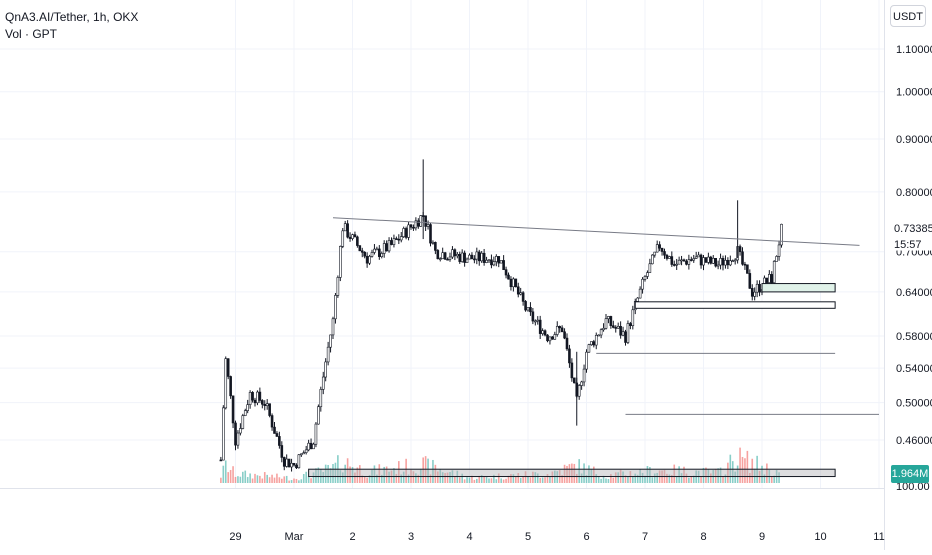  I want to click on volume-axis-tick: 100.00, so click(913, 487).